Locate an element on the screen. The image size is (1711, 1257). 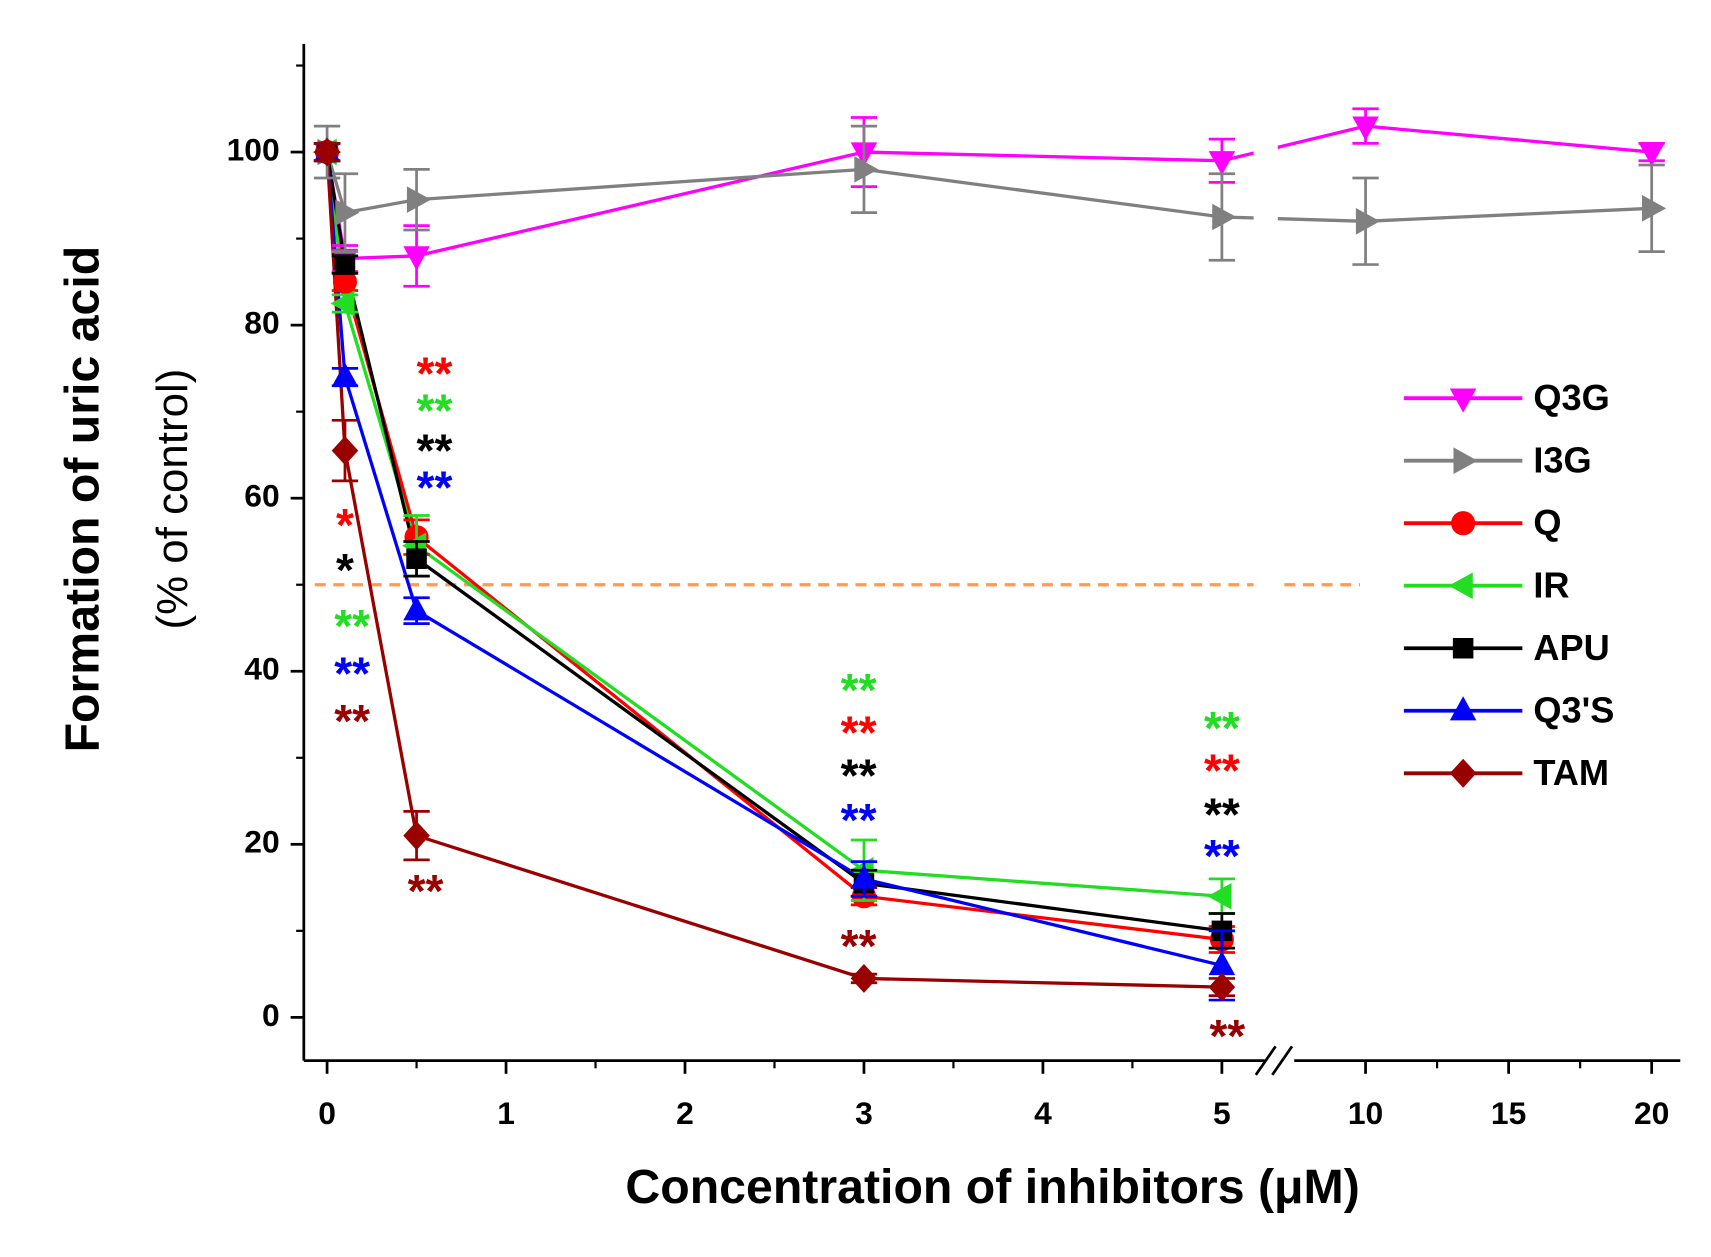
y-axis-label: (% of control) is located at coordinates (172, 499).